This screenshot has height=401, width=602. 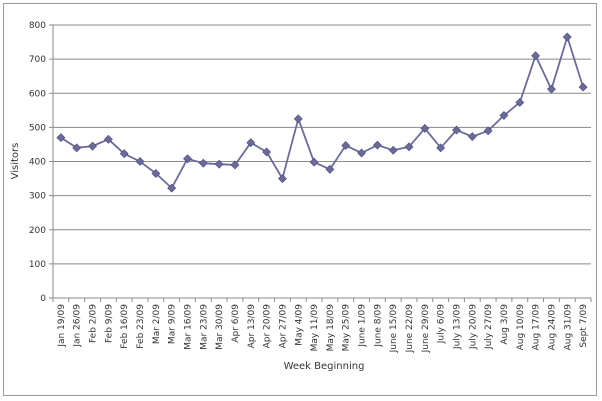 What do you see at coordinates (37, 265) in the screenshot?
I see `y-tick-label: 100` at bounding box center [37, 265].